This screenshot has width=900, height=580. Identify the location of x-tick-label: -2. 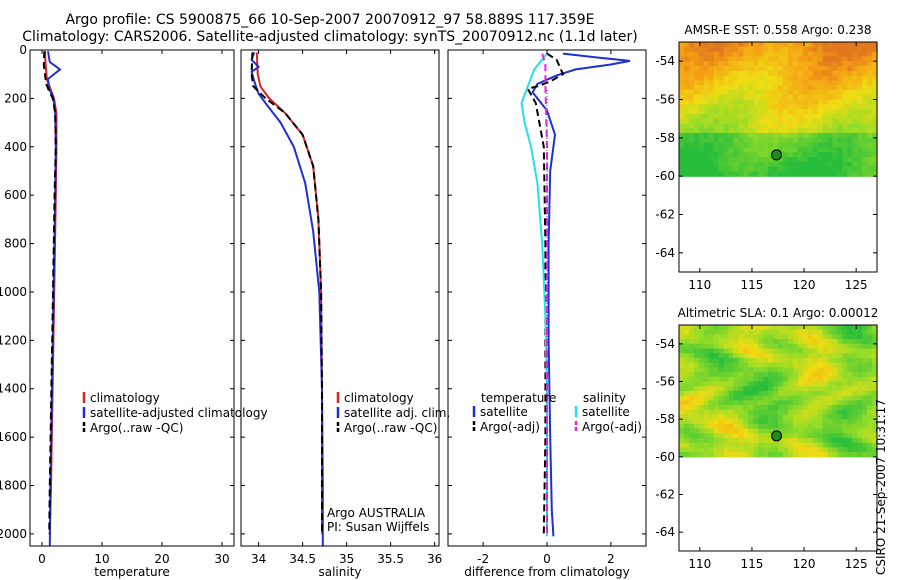
(483, 559).